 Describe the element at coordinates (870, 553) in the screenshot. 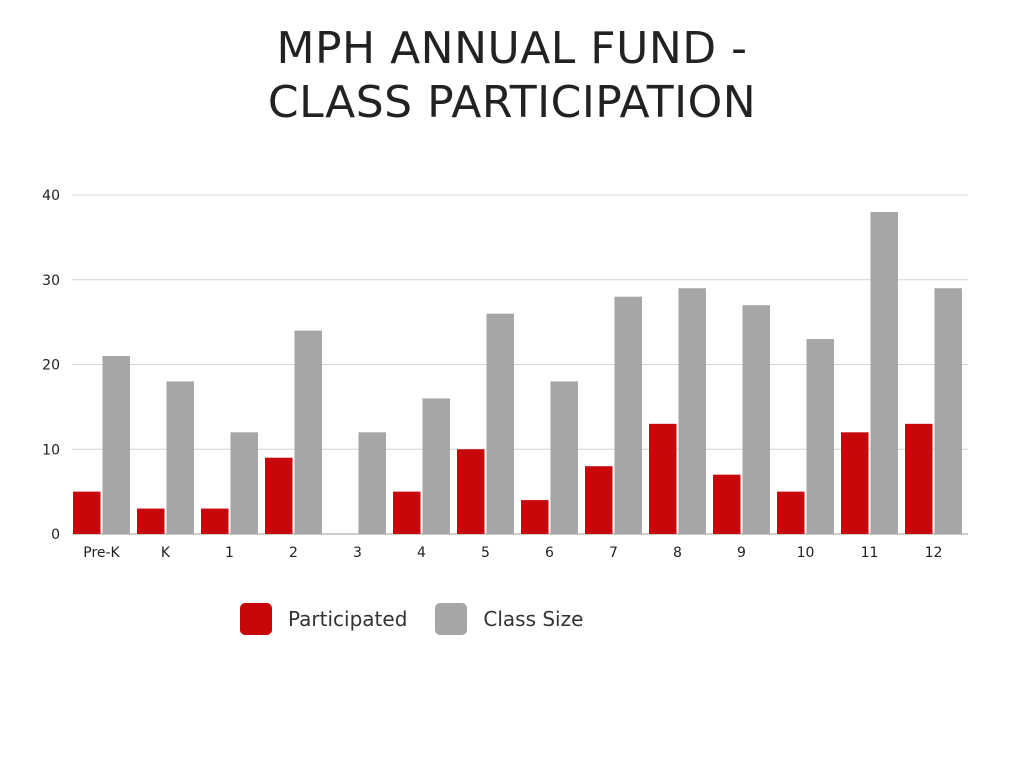

I see `x-tick-label: 11` at that location.